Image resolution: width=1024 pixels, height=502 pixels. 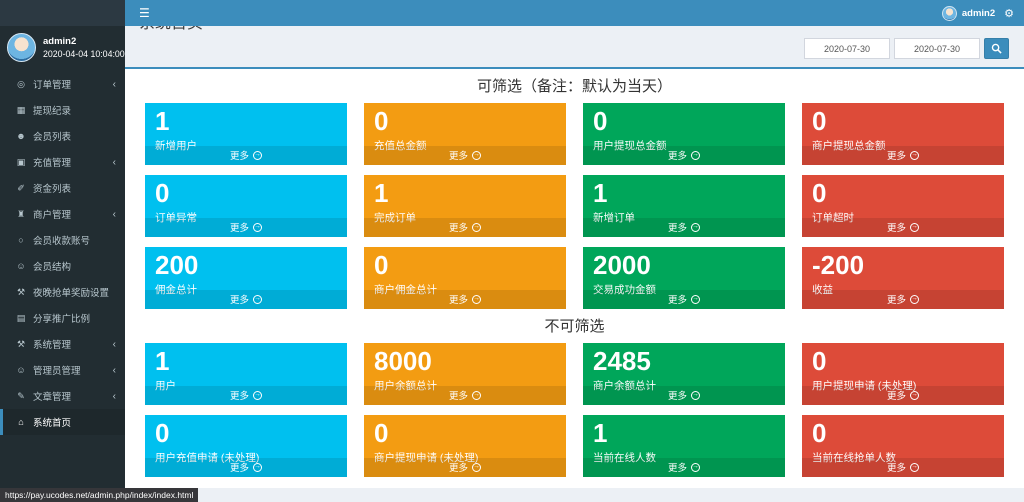 What do you see at coordinates (21, 317) in the screenshot?
I see `share-icon: ▤` at bounding box center [21, 317].